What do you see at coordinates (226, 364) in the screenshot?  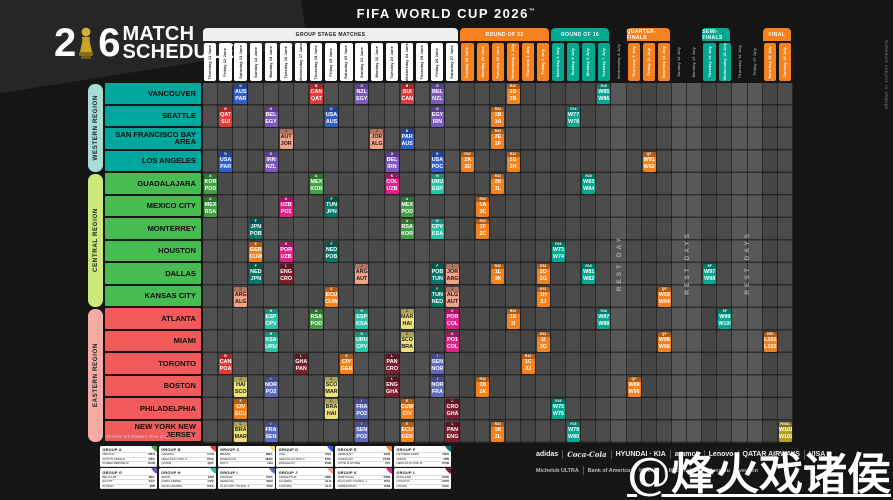 I see `match-chip: B CAN POA` at bounding box center [226, 364].